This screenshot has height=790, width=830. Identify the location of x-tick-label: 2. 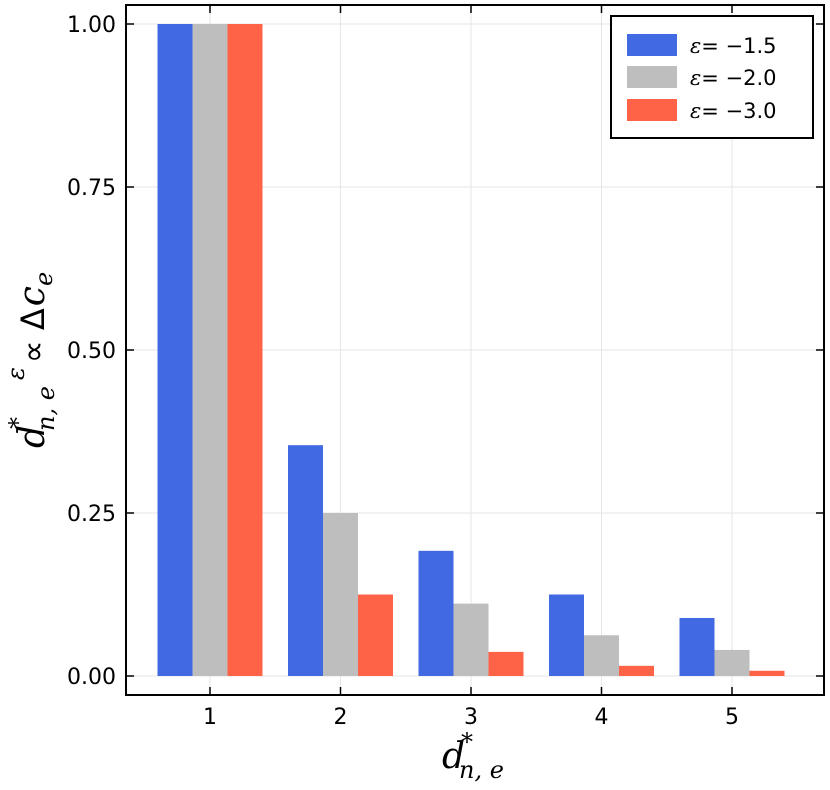
(341, 717).